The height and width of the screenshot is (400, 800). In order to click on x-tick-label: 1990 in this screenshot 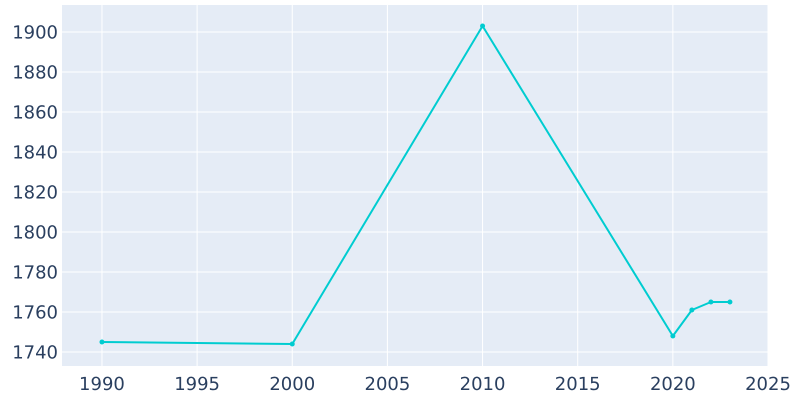, I will do `click(102, 384)`.